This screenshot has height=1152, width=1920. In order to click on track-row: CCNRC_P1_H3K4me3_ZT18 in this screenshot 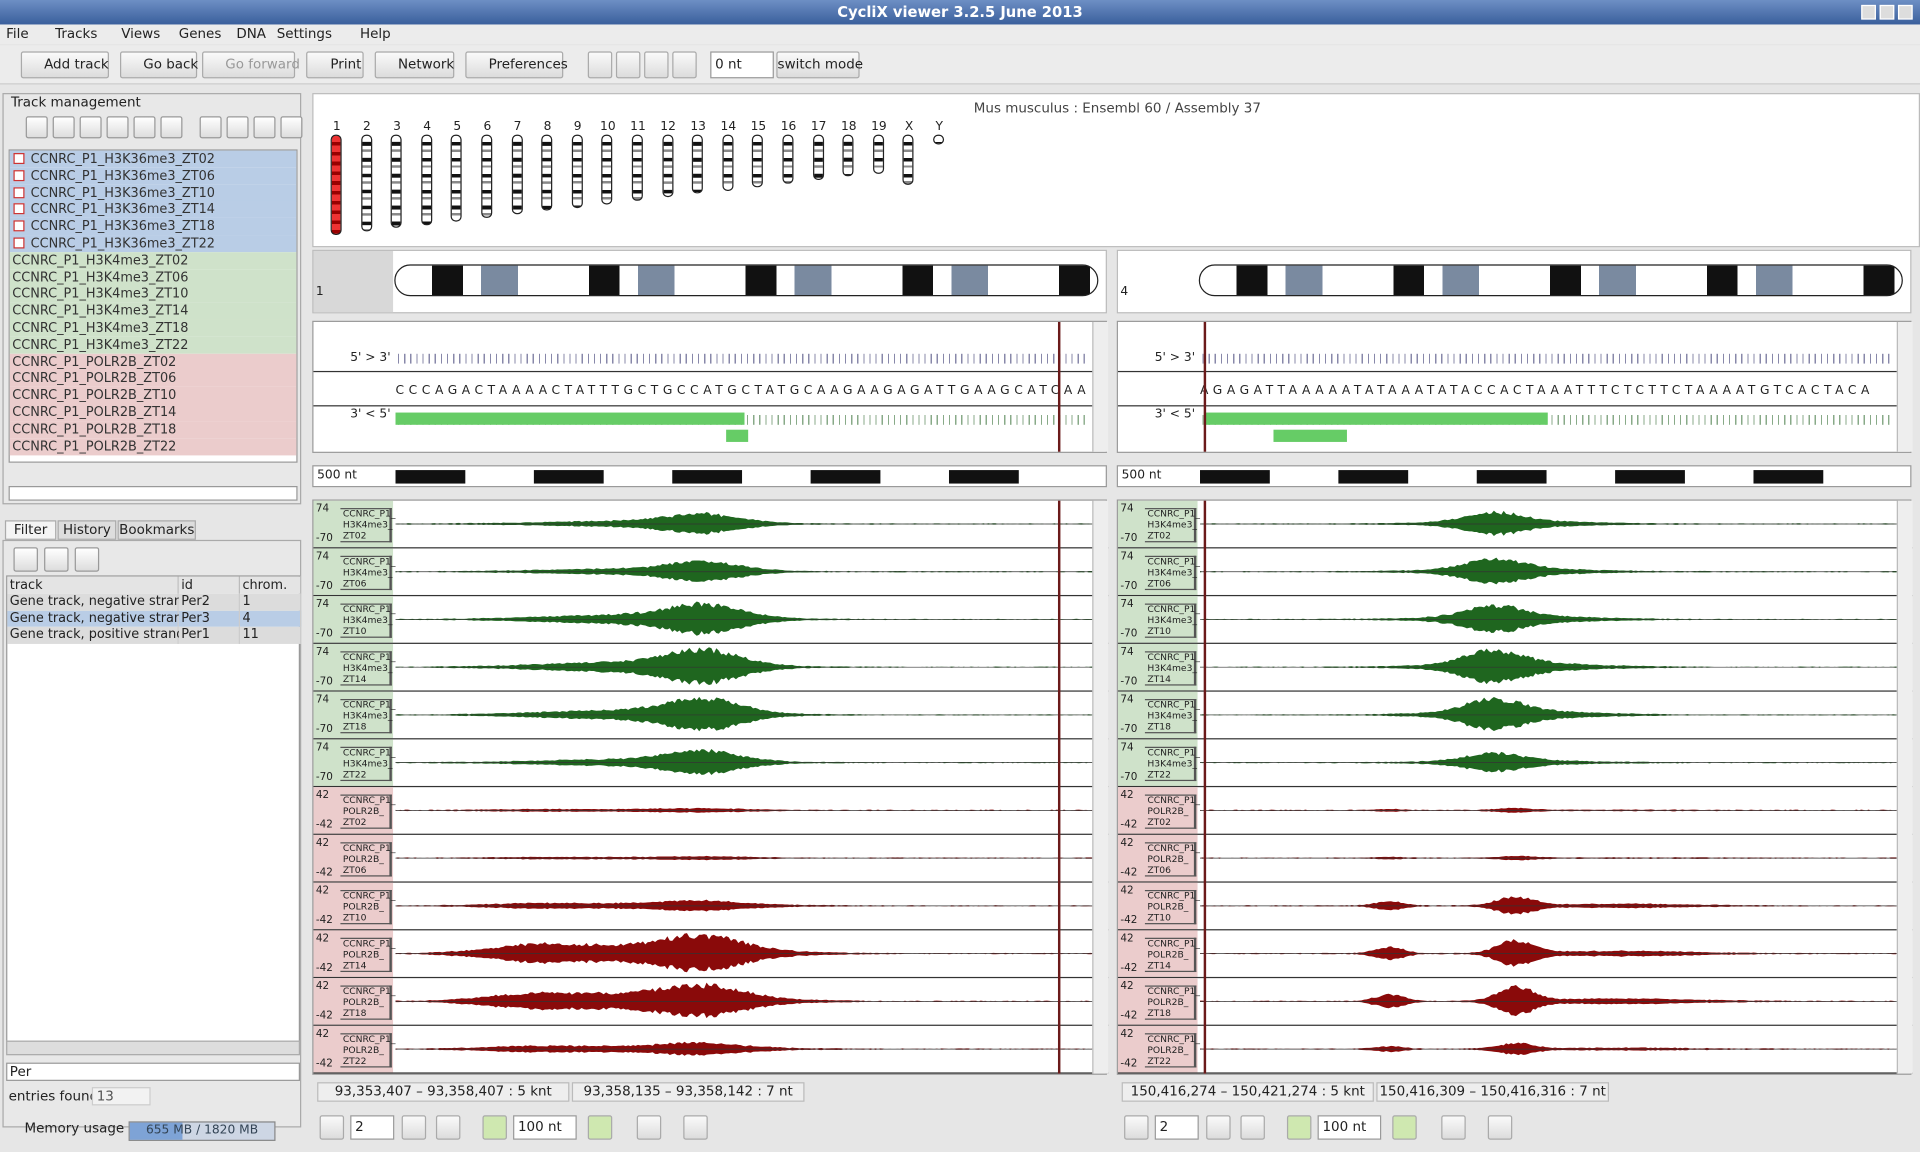, I will do `click(153, 328)`.